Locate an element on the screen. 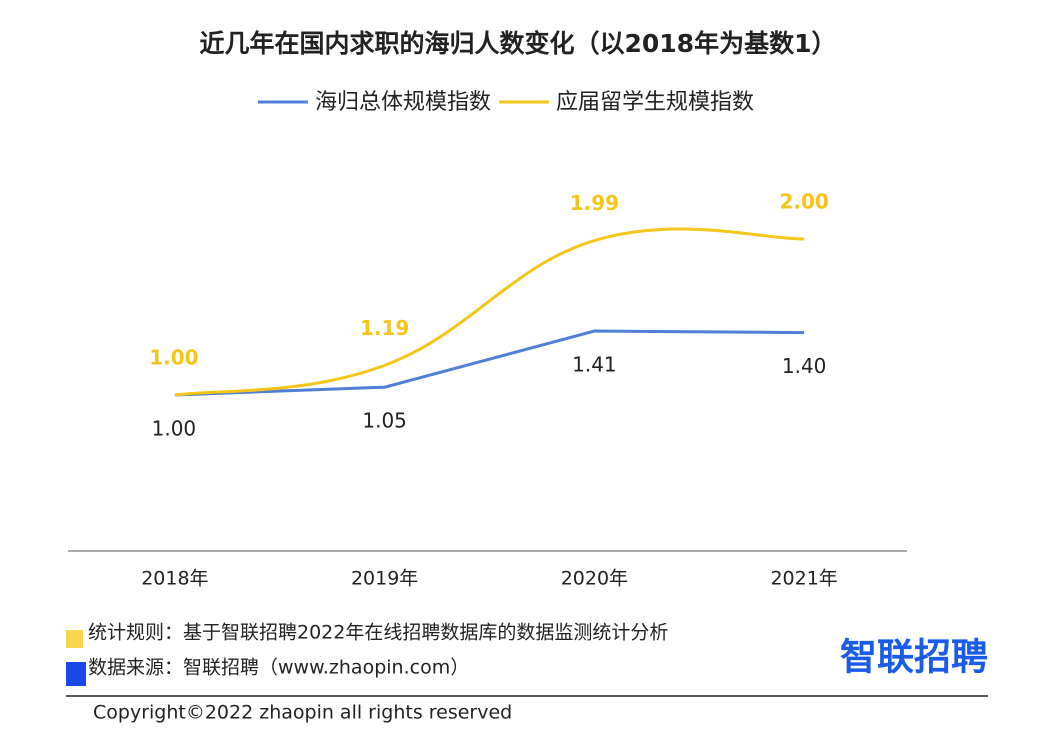 The image size is (1046, 738). legend-label: 海归总体规模指数 is located at coordinates (403, 102).